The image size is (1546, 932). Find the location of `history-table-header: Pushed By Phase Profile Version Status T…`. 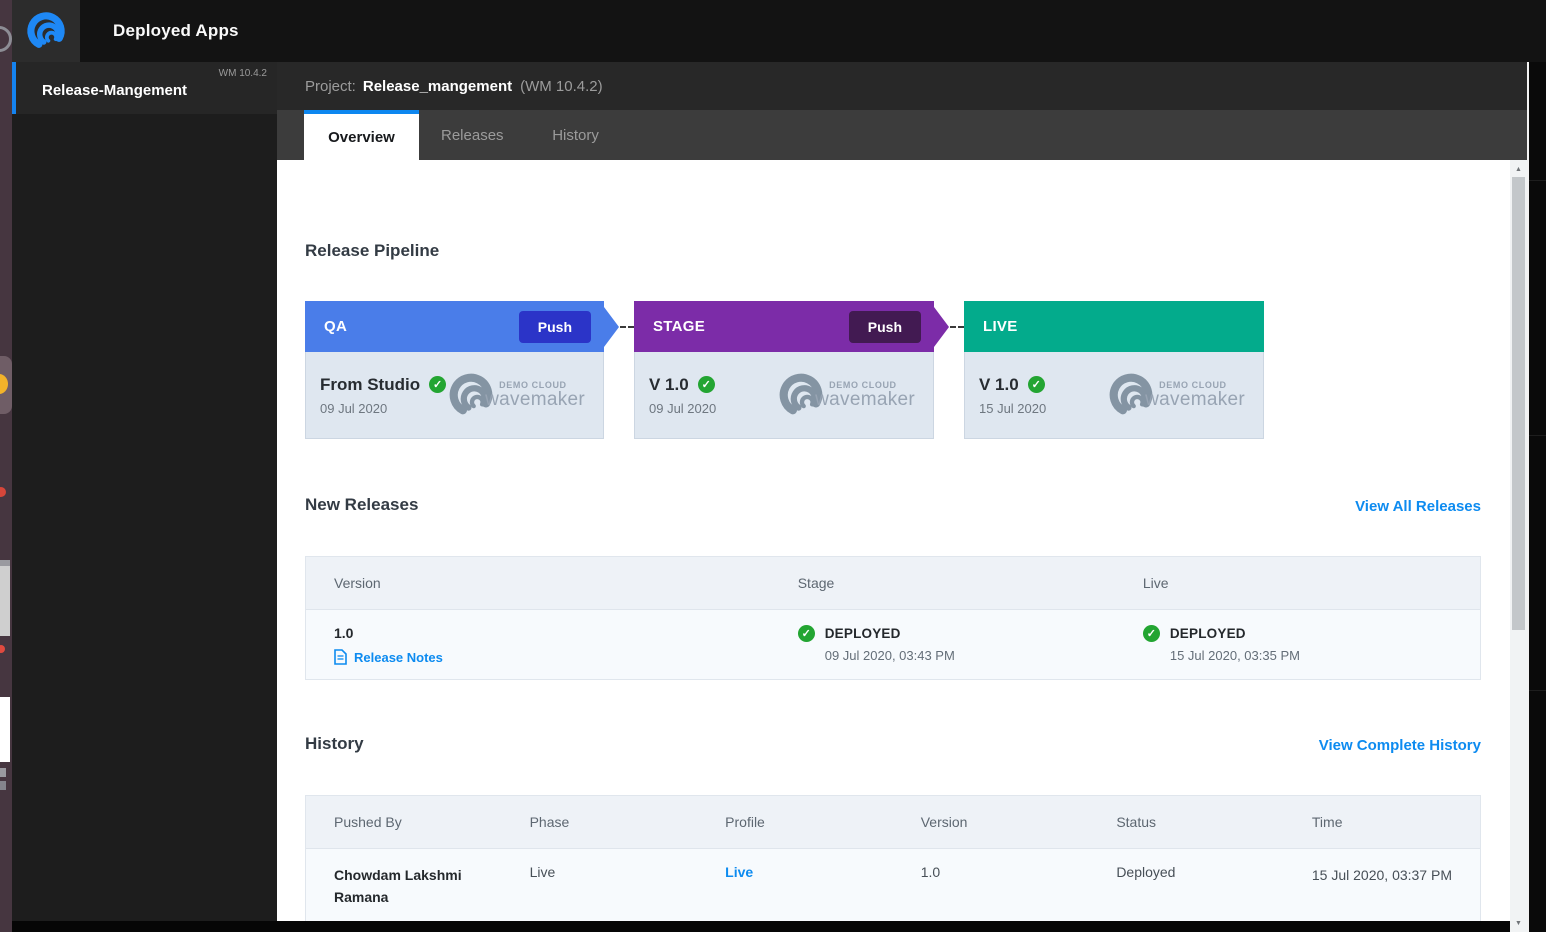

history-table-header: Pushed By Phase Profile Version Status T… is located at coordinates (893, 822).